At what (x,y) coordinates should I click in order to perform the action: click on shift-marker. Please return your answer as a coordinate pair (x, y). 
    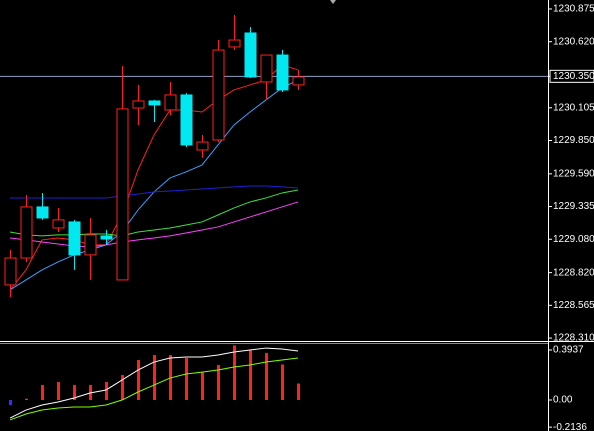
    Looking at the image, I should click on (333, 2).